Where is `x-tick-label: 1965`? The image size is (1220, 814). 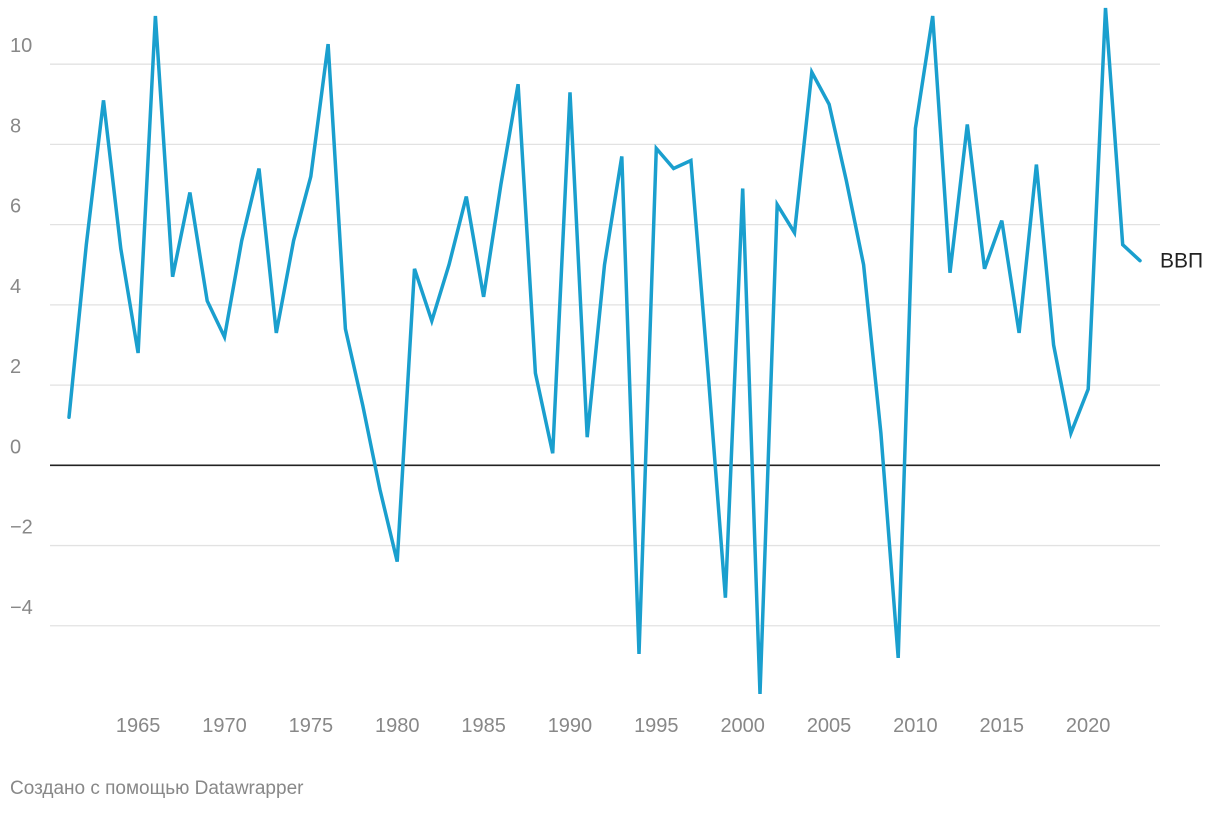 x-tick-label: 1965 is located at coordinates (138, 726).